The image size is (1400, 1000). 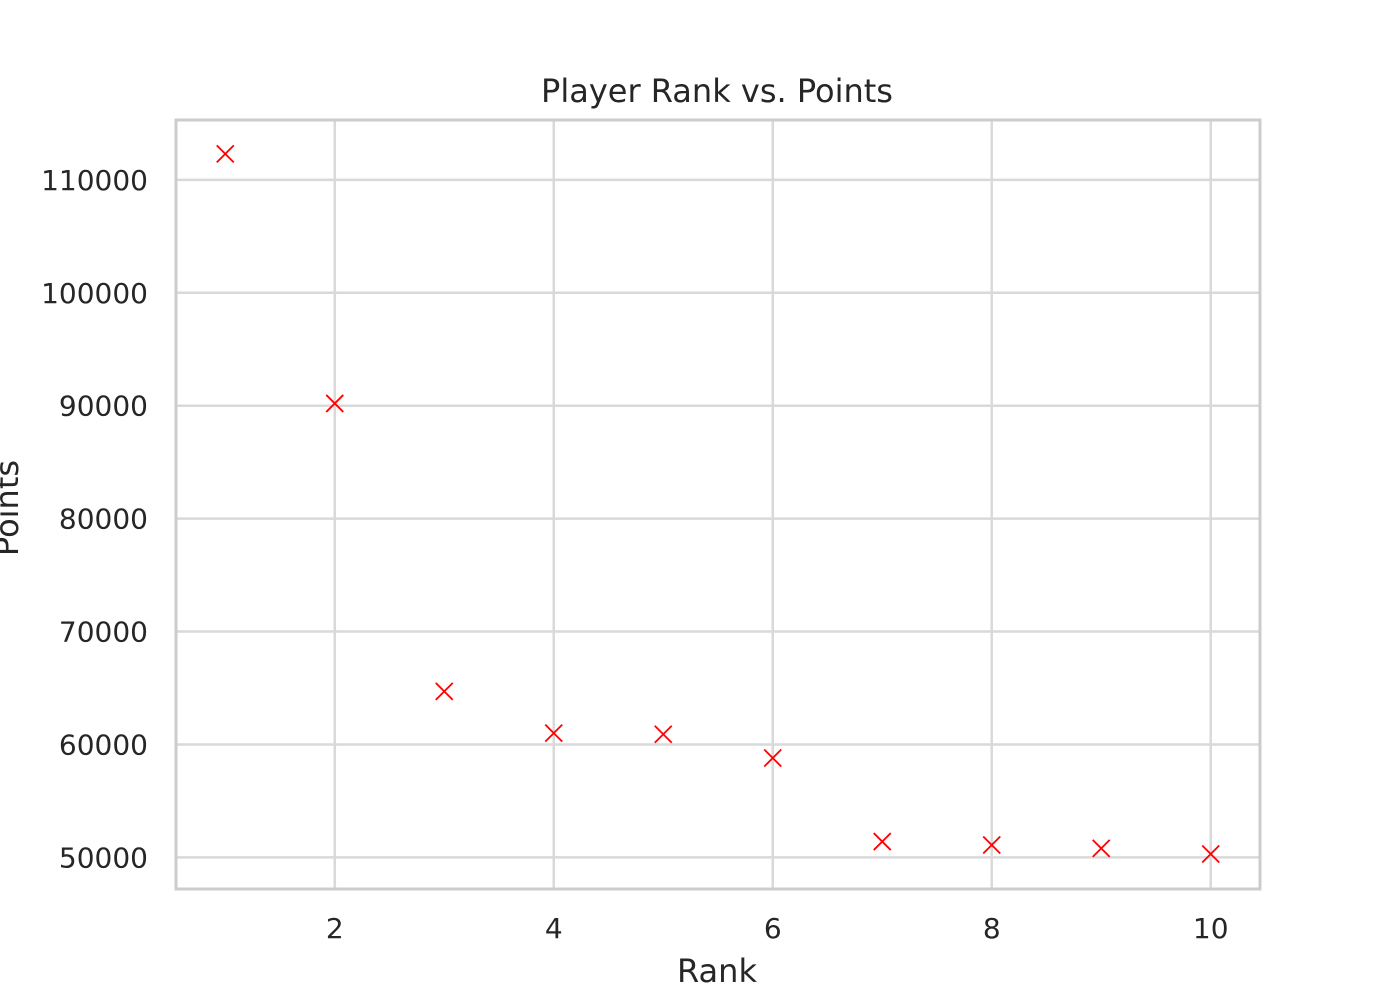 I want to click on y-tick-label: 70000, so click(x=103, y=632).